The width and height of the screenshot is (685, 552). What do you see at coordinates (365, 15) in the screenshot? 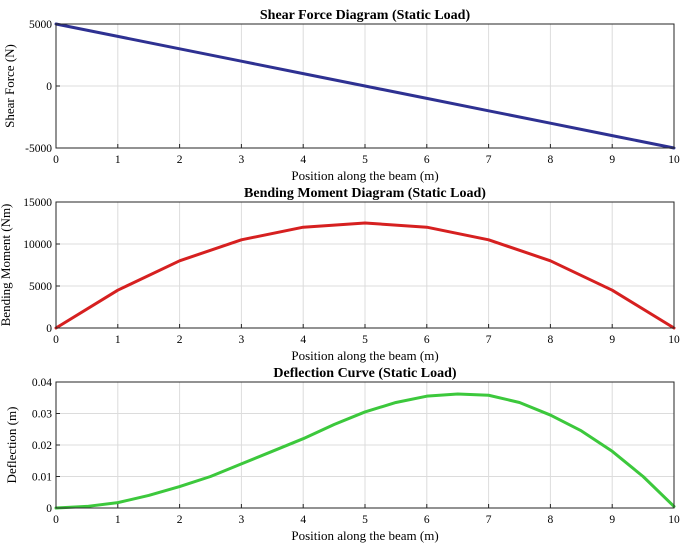
I see `chart-title: Shear Force Diagram (Static Load)` at bounding box center [365, 15].